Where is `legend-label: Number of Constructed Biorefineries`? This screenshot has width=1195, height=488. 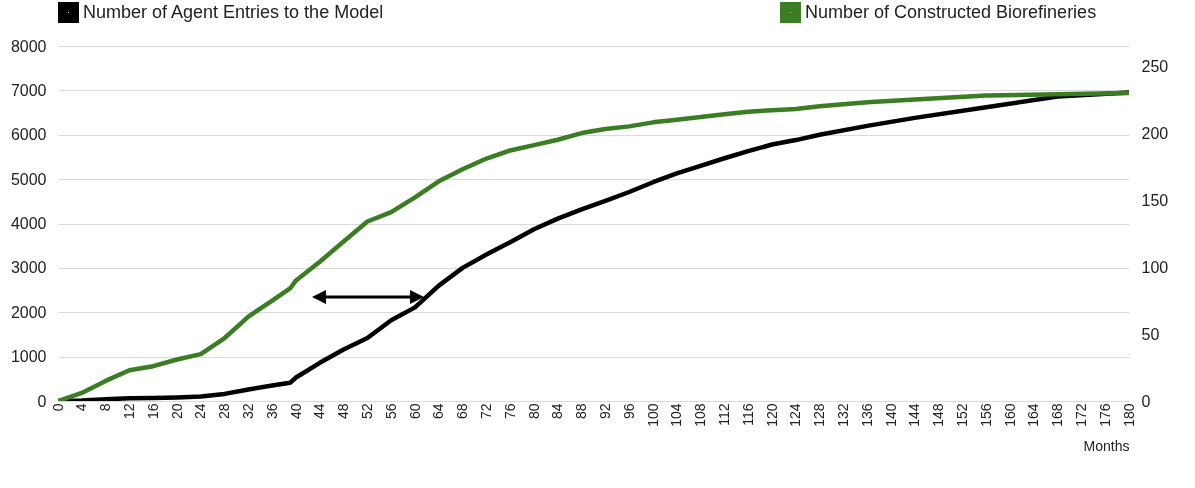 legend-label: Number of Constructed Biorefineries is located at coordinates (951, 11).